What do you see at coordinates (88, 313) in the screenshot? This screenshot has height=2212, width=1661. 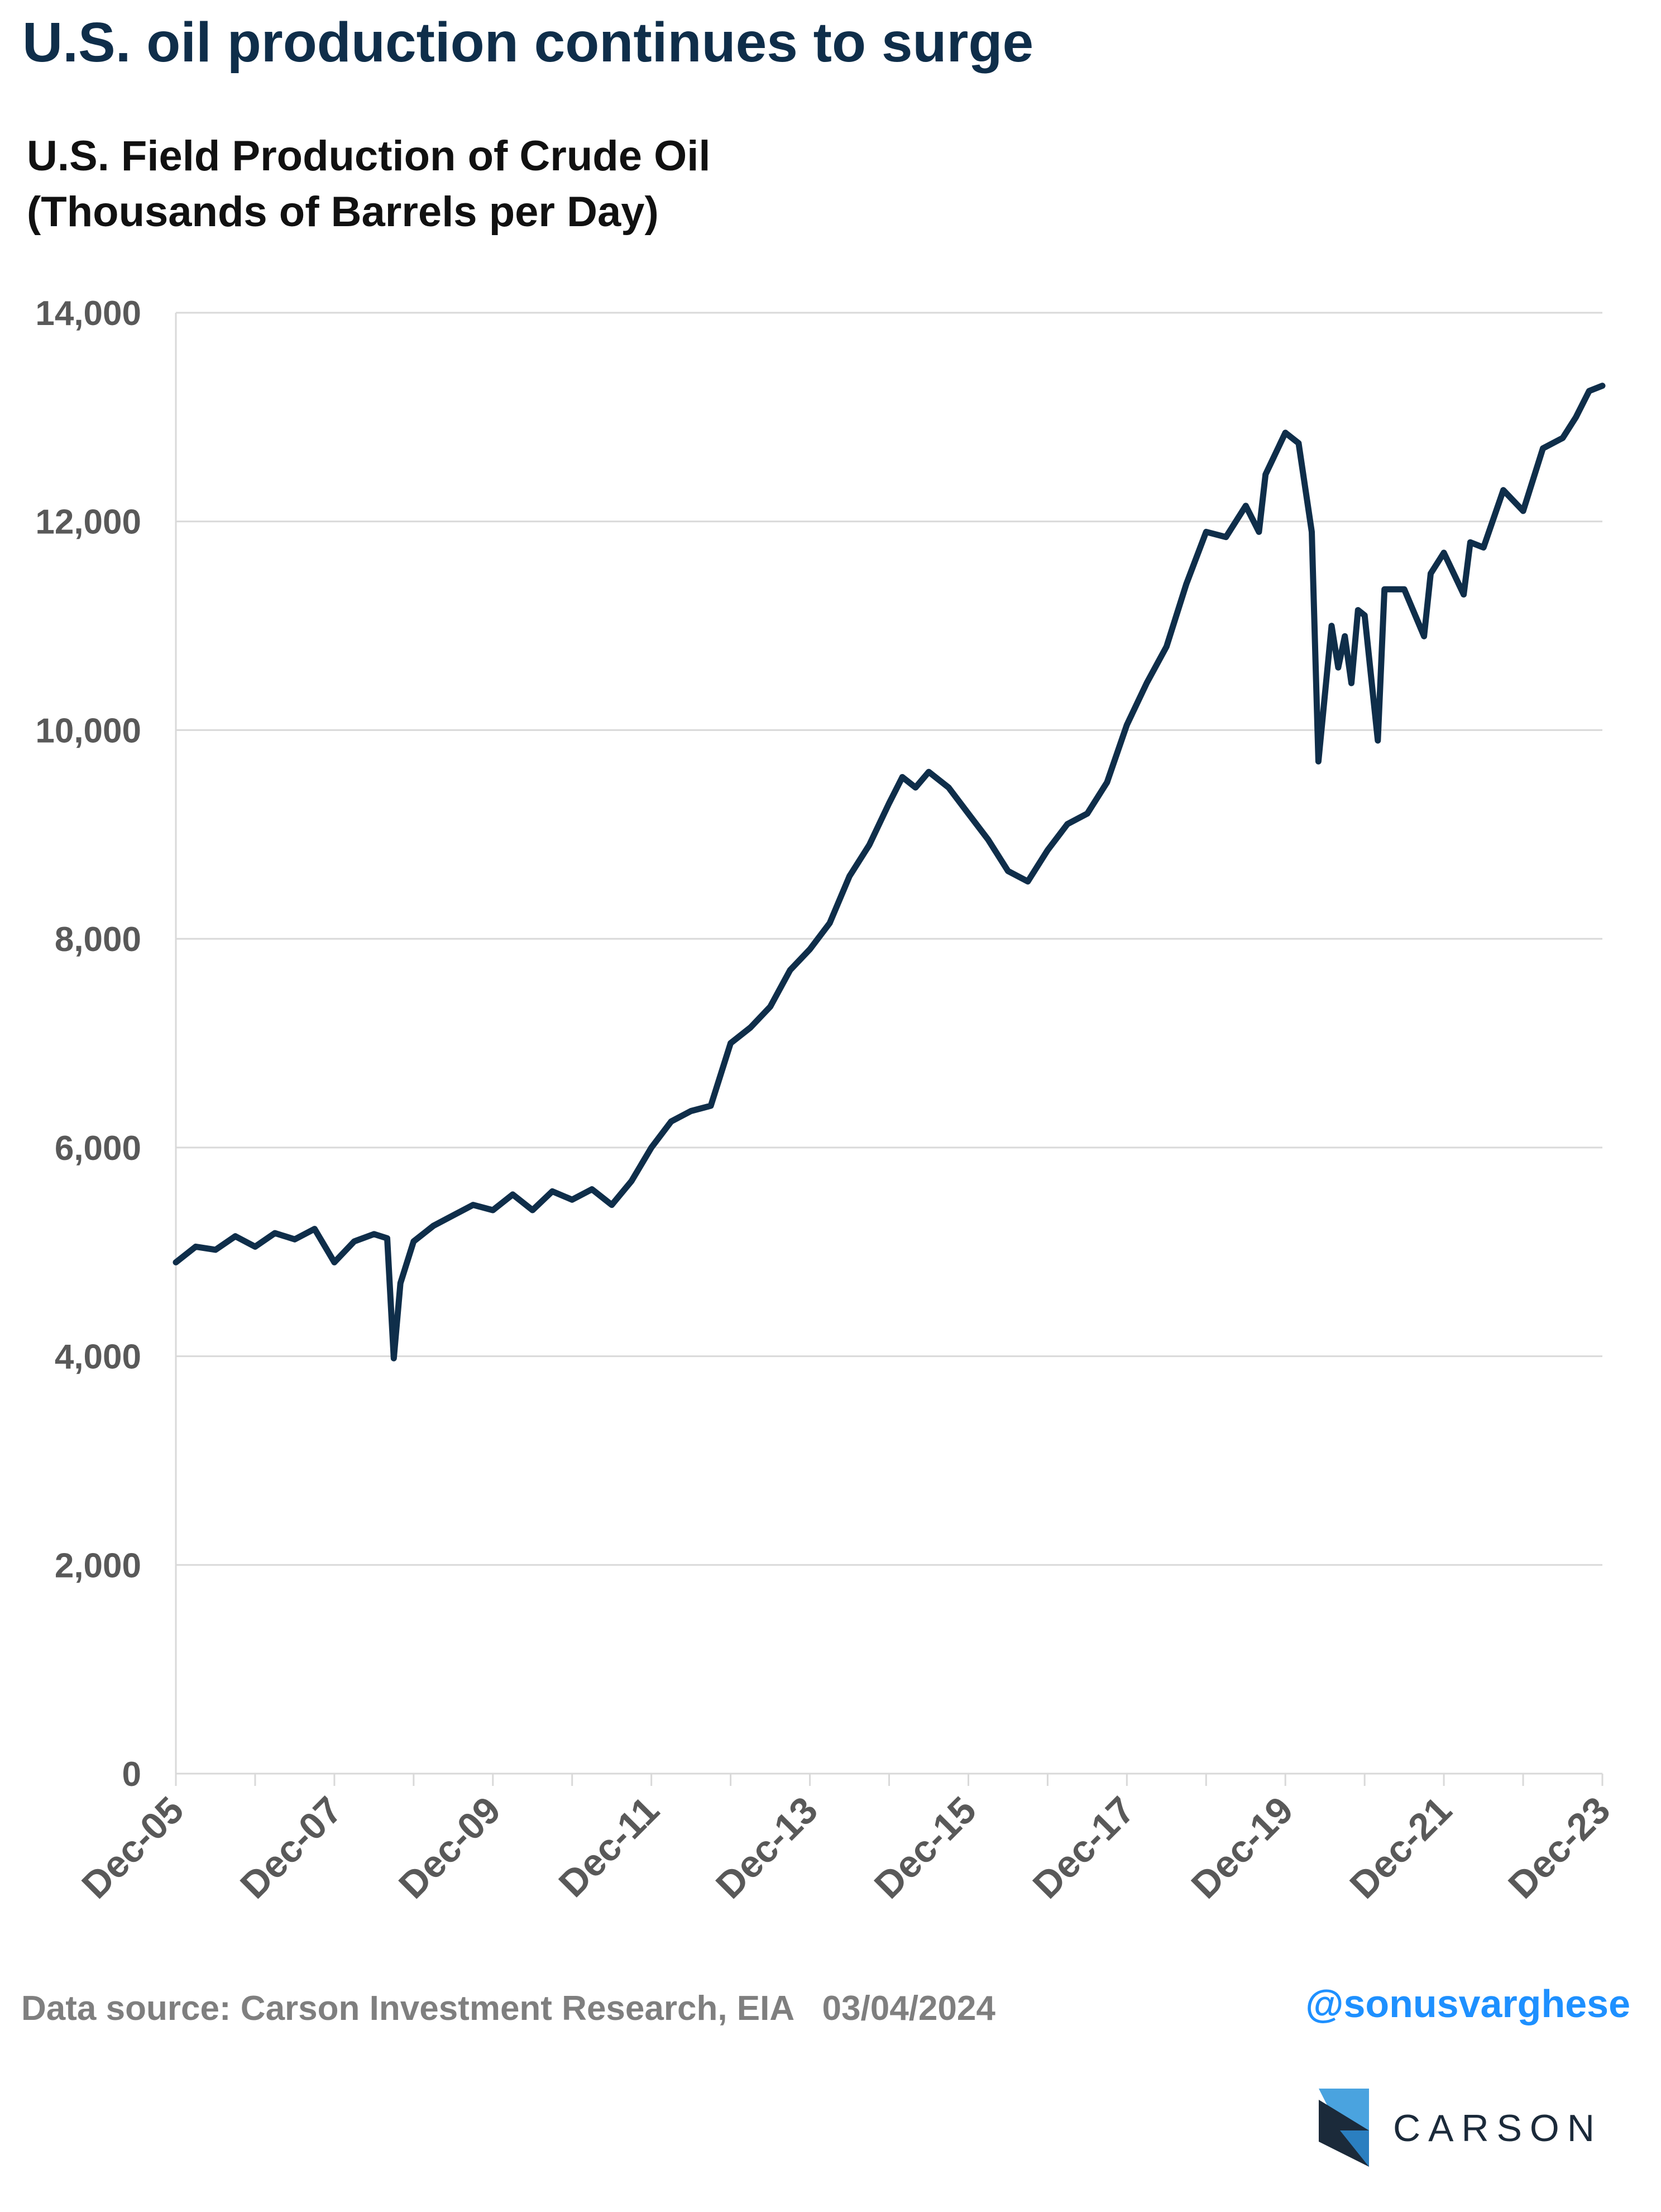 I see `y-tick-label: 14,000` at bounding box center [88, 313].